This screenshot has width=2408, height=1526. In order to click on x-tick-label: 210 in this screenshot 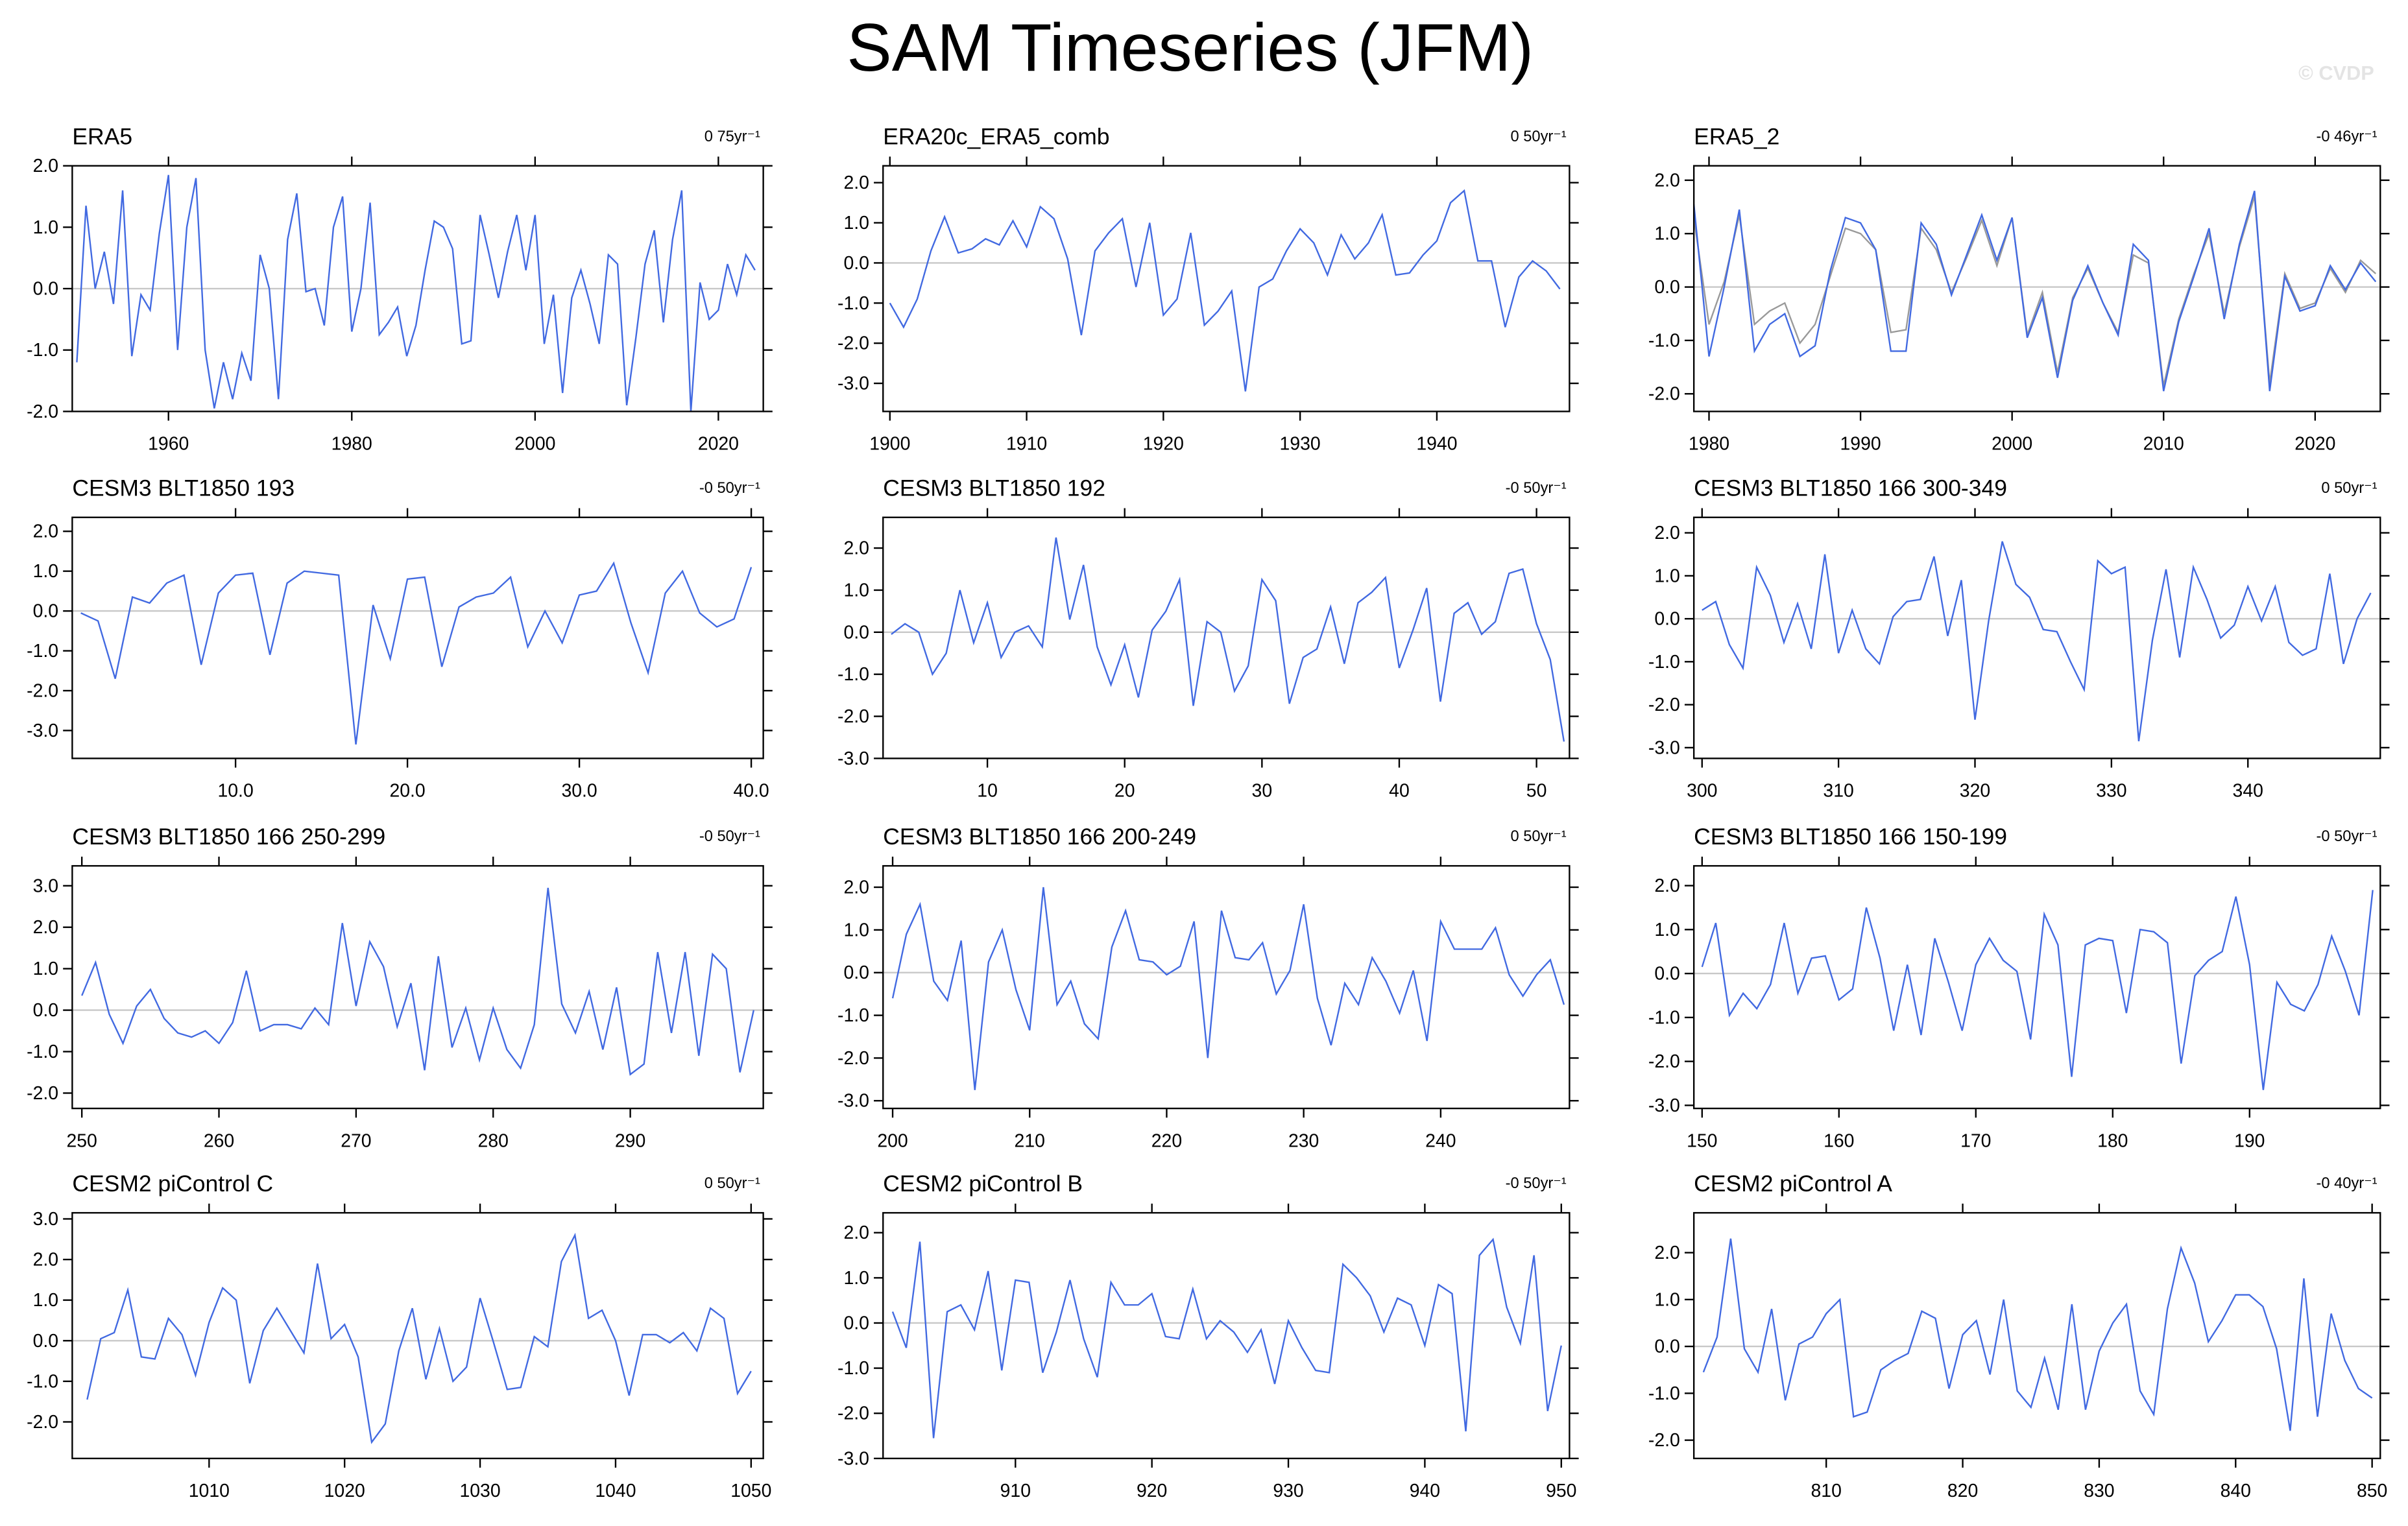, I will do `click(1030, 1140)`.